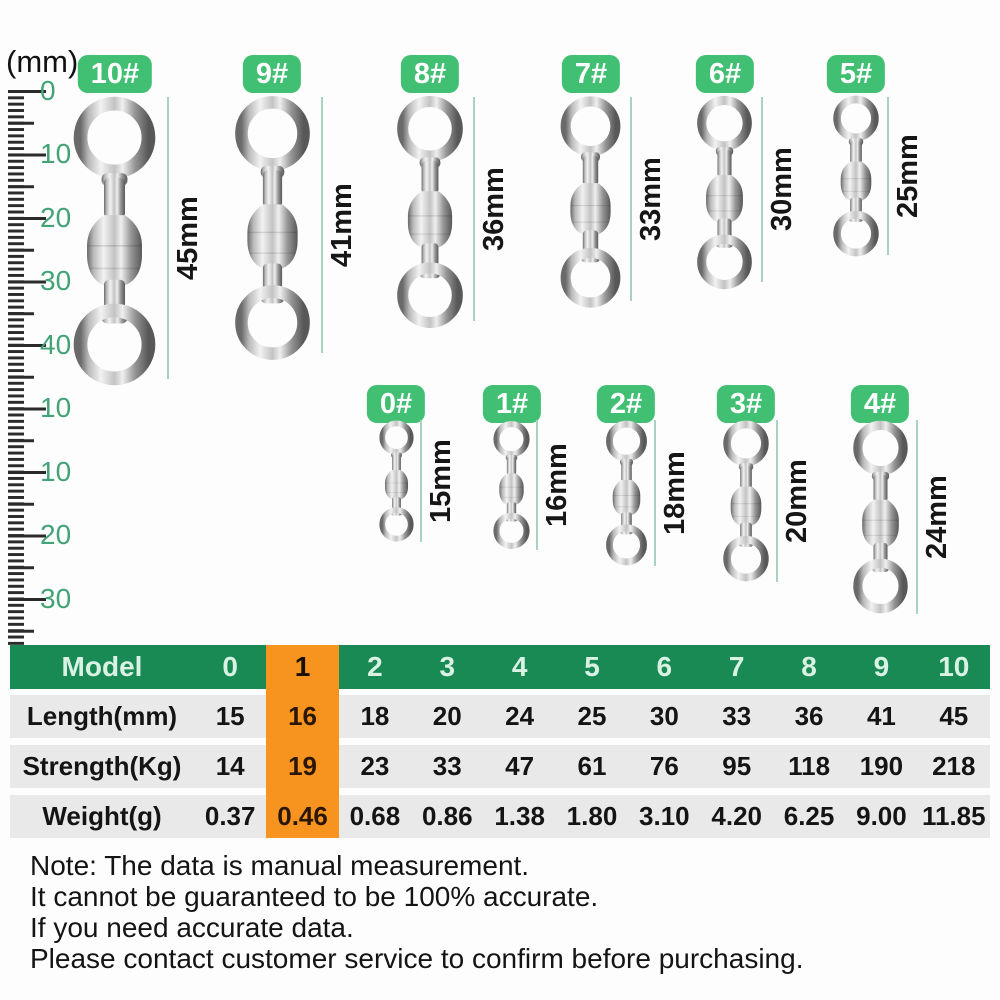 Image resolution: width=1000 pixels, height=1000 pixels. I want to click on table-cell: 190, so click(881, 766).